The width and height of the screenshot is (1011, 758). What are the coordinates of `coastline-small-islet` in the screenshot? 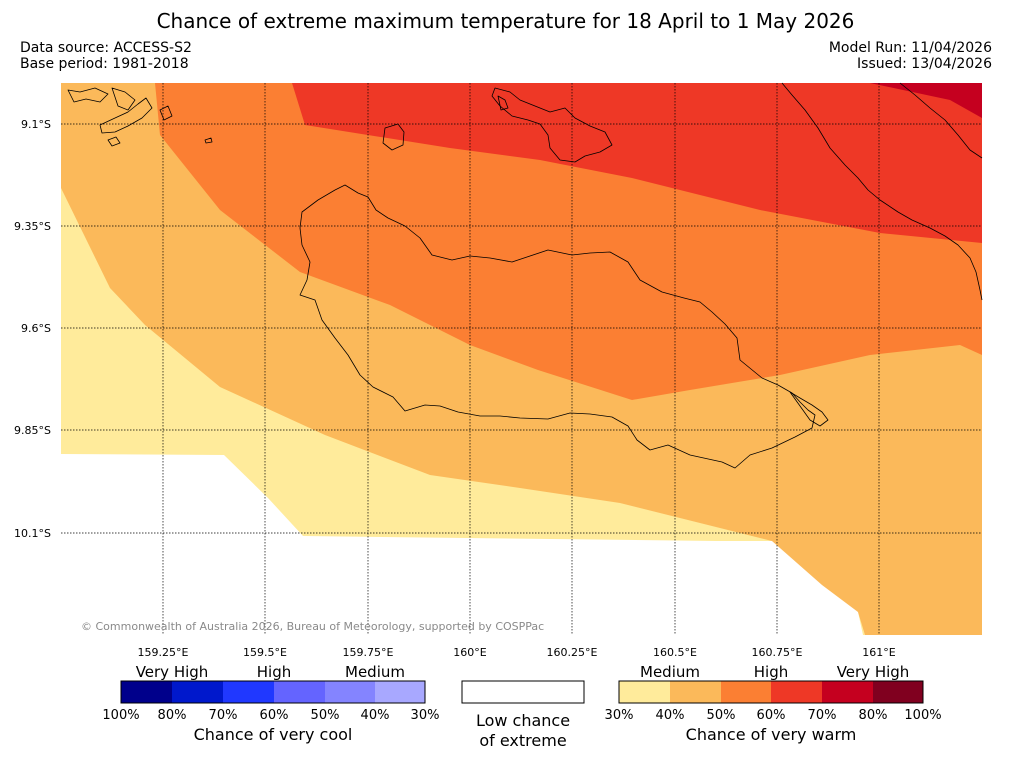 It's located at (208, 140).